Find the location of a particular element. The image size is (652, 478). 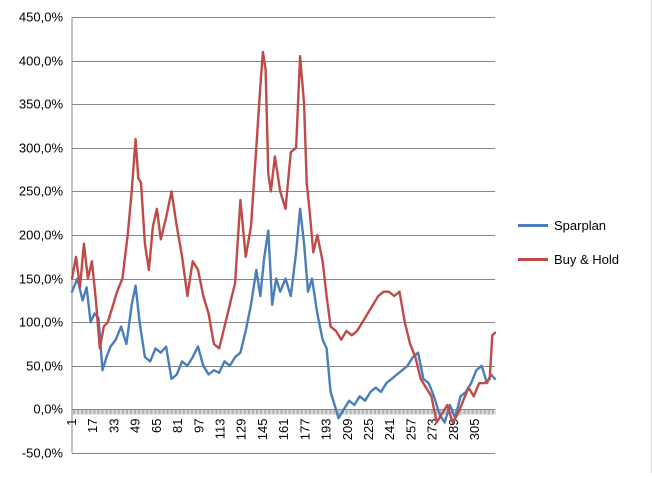

x-tick-label: 273 is located at coordinates (432, 430).